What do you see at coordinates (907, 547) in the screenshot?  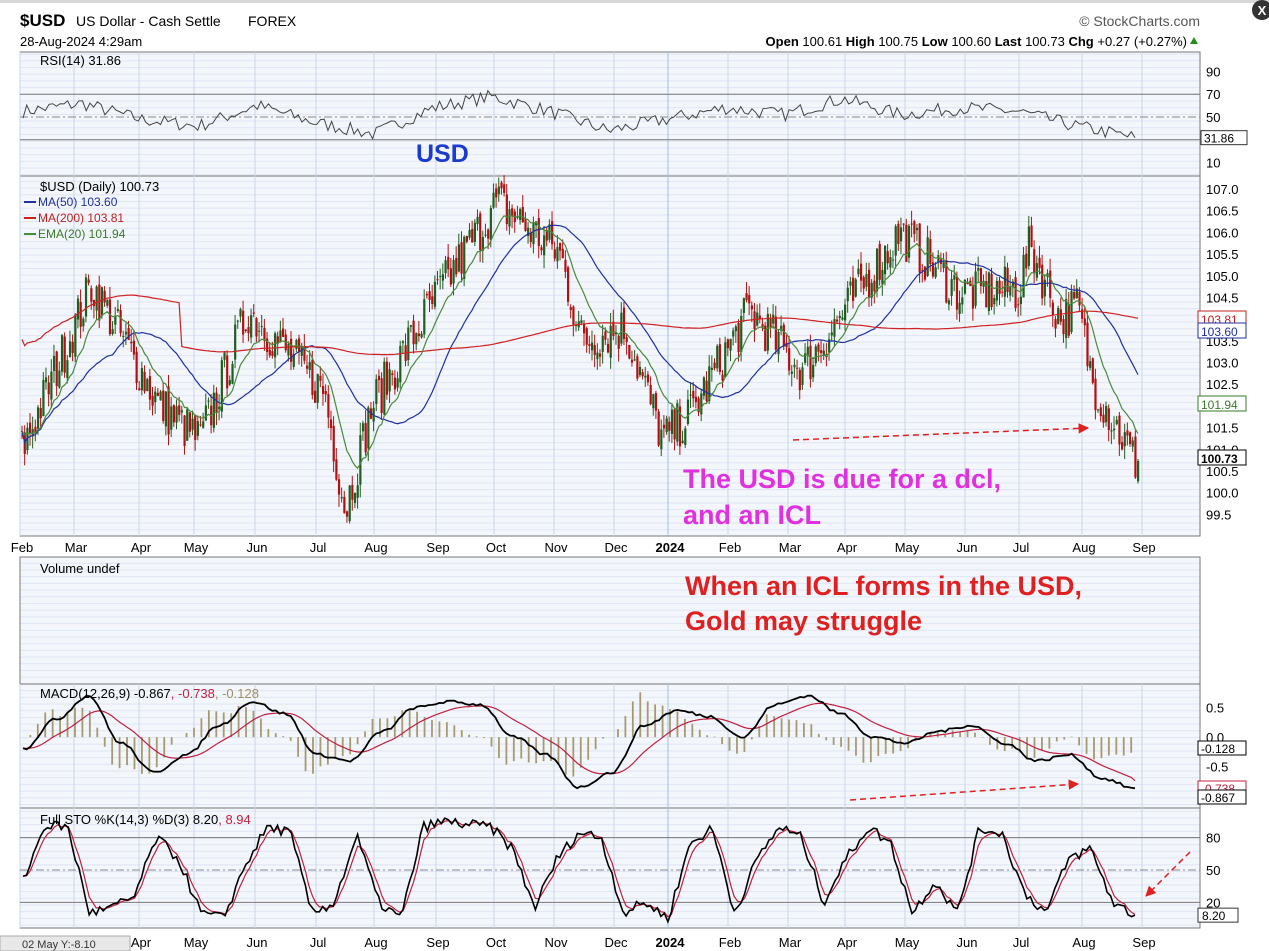 I see `x-tick-label: May` at bounding box center [907, 547].